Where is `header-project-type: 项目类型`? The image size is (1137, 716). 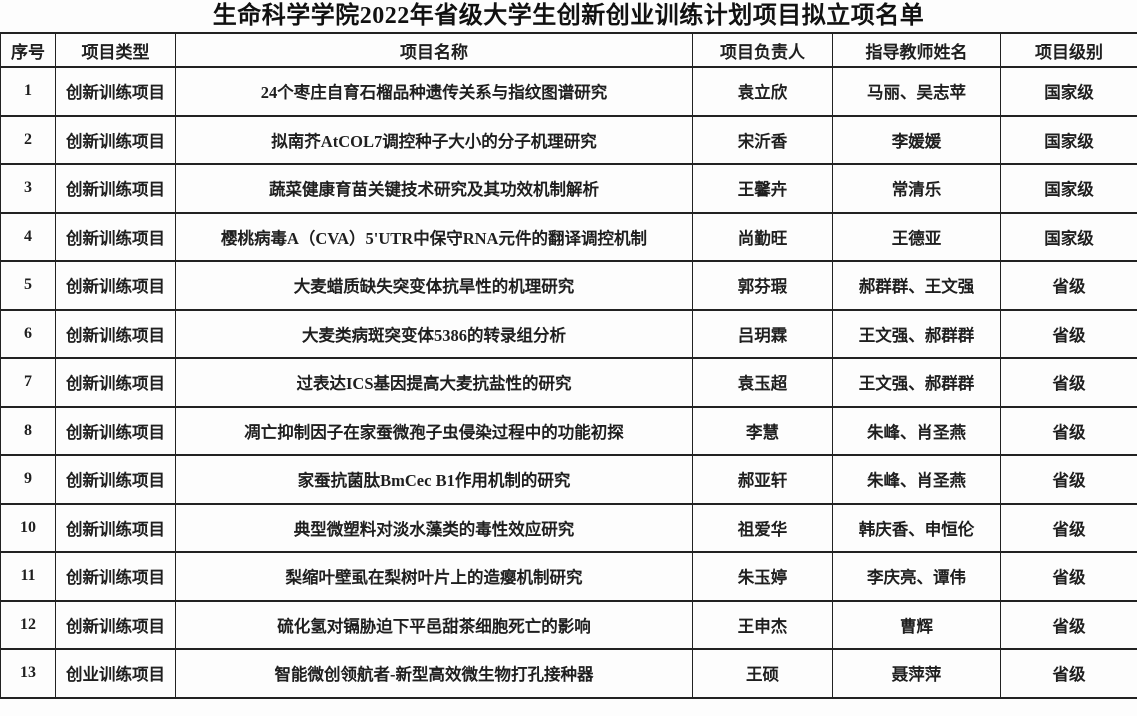 header-project-type: 项目类型 is located at coordinates (115, 50).